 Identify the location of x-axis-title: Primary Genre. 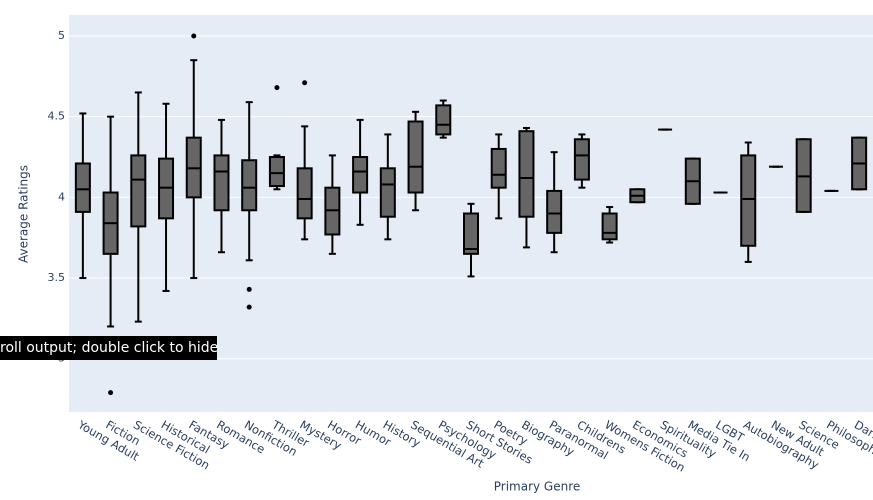
(537, 487).